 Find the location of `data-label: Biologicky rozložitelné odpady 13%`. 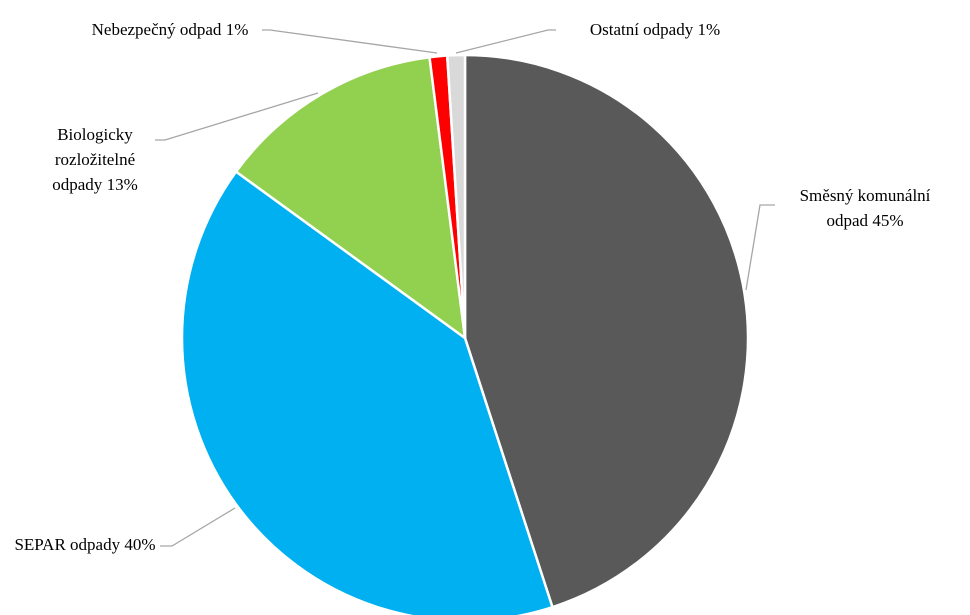

data-label: Biologicky rozložitelné odpady 13% is located at coordinates (95, 159).